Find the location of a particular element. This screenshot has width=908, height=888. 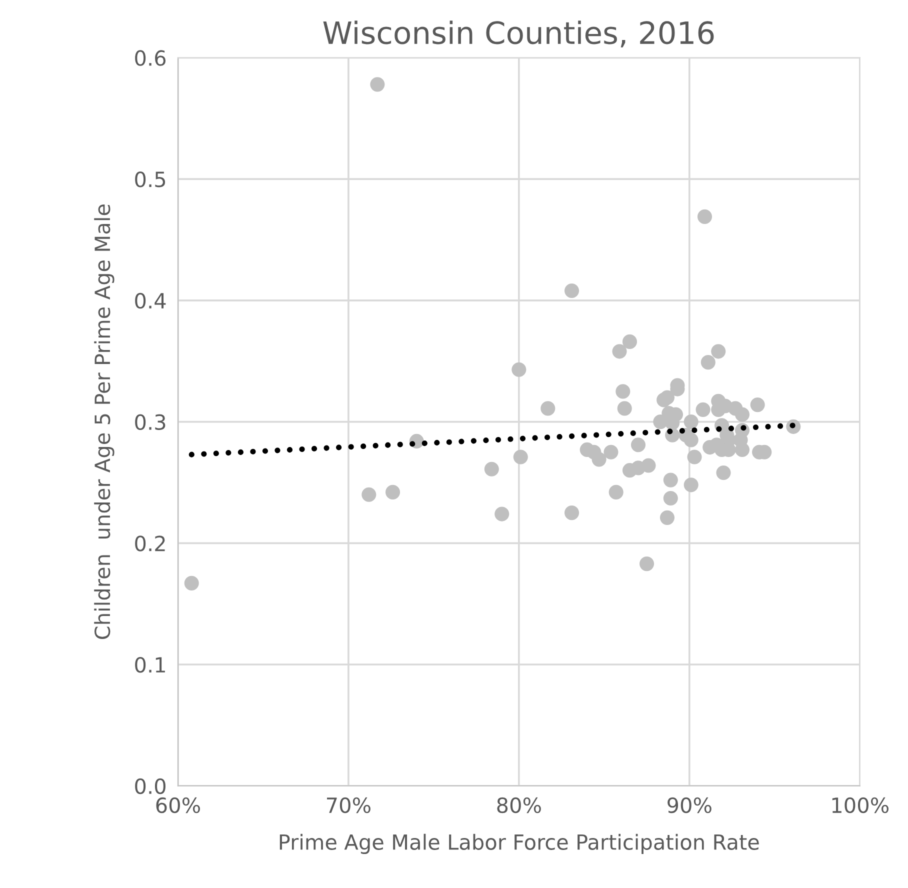

y-tick-label: 0.5 is located at coordinates (150, 180).